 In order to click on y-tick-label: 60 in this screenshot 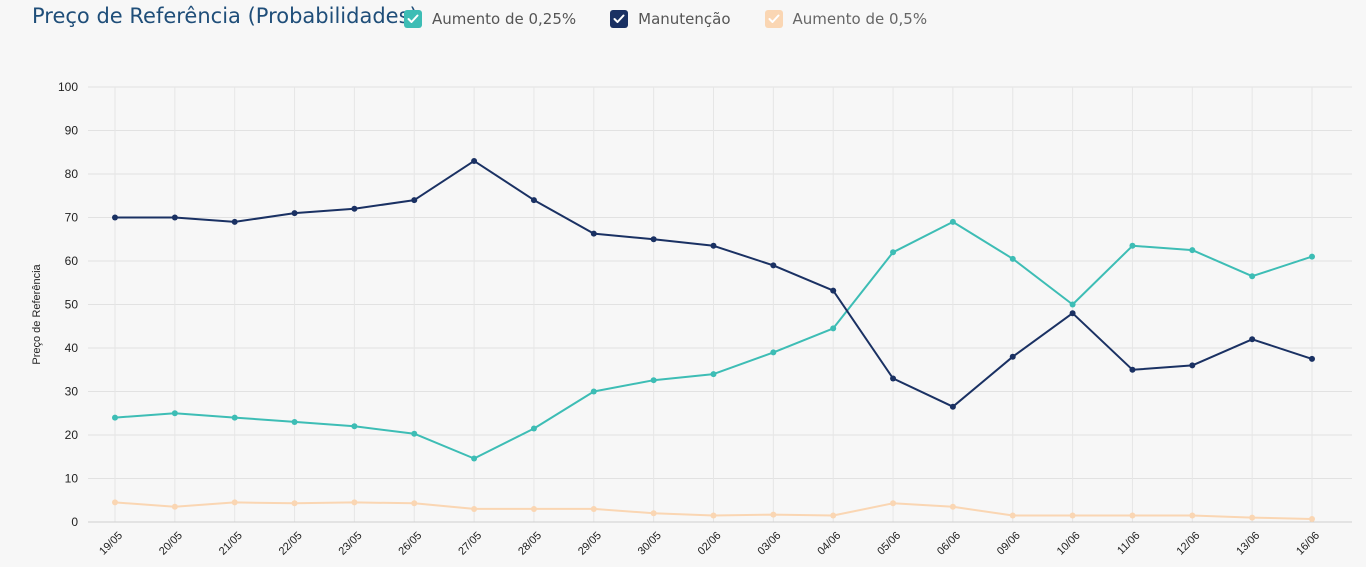, I will do `click(72, 261)`.